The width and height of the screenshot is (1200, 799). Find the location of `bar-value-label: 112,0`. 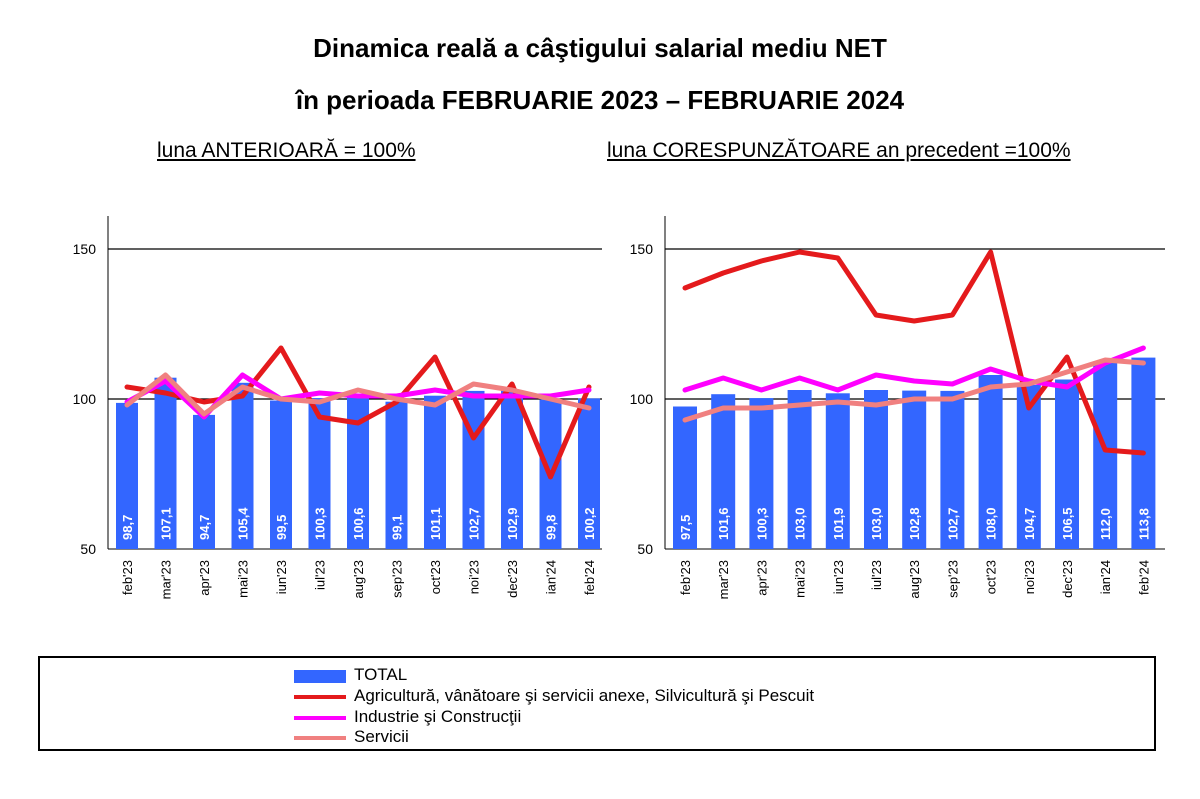

bar-value-label: 112,0 is located at coordinates (1105, 524).